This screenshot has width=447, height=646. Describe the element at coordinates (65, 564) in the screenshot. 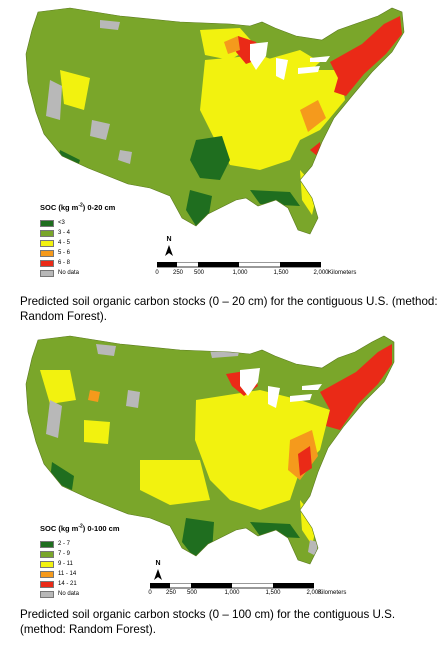

I see `legend-label: 9 - 11` at that location.